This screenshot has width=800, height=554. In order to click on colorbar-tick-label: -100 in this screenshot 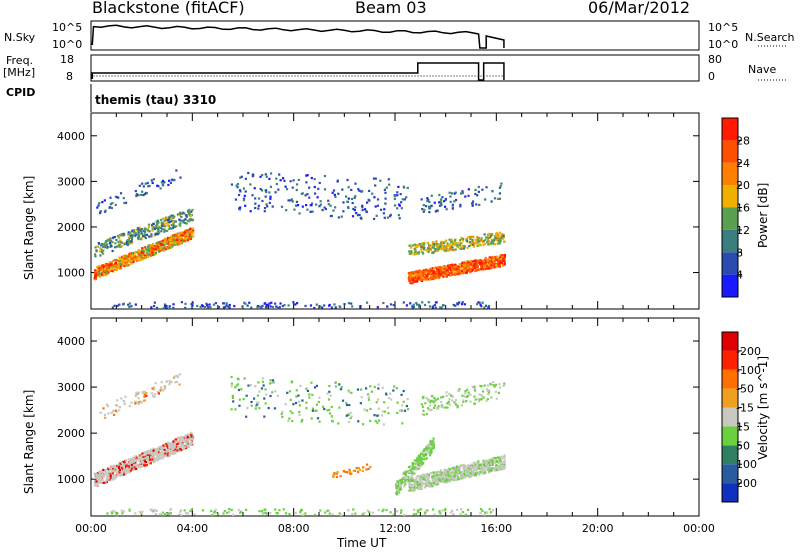, I will do `click(748, 370)`.